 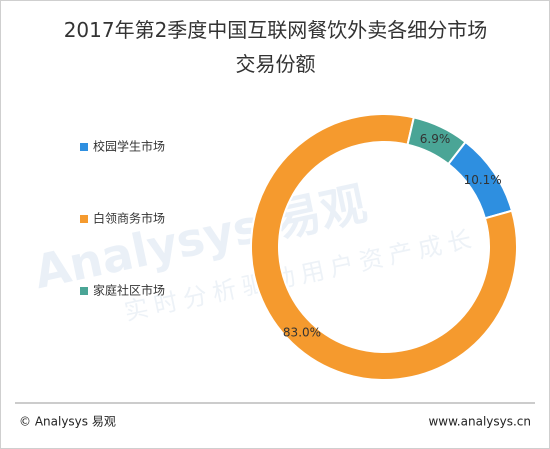 I want to click on donut-segment, so click(x=436, y=141).